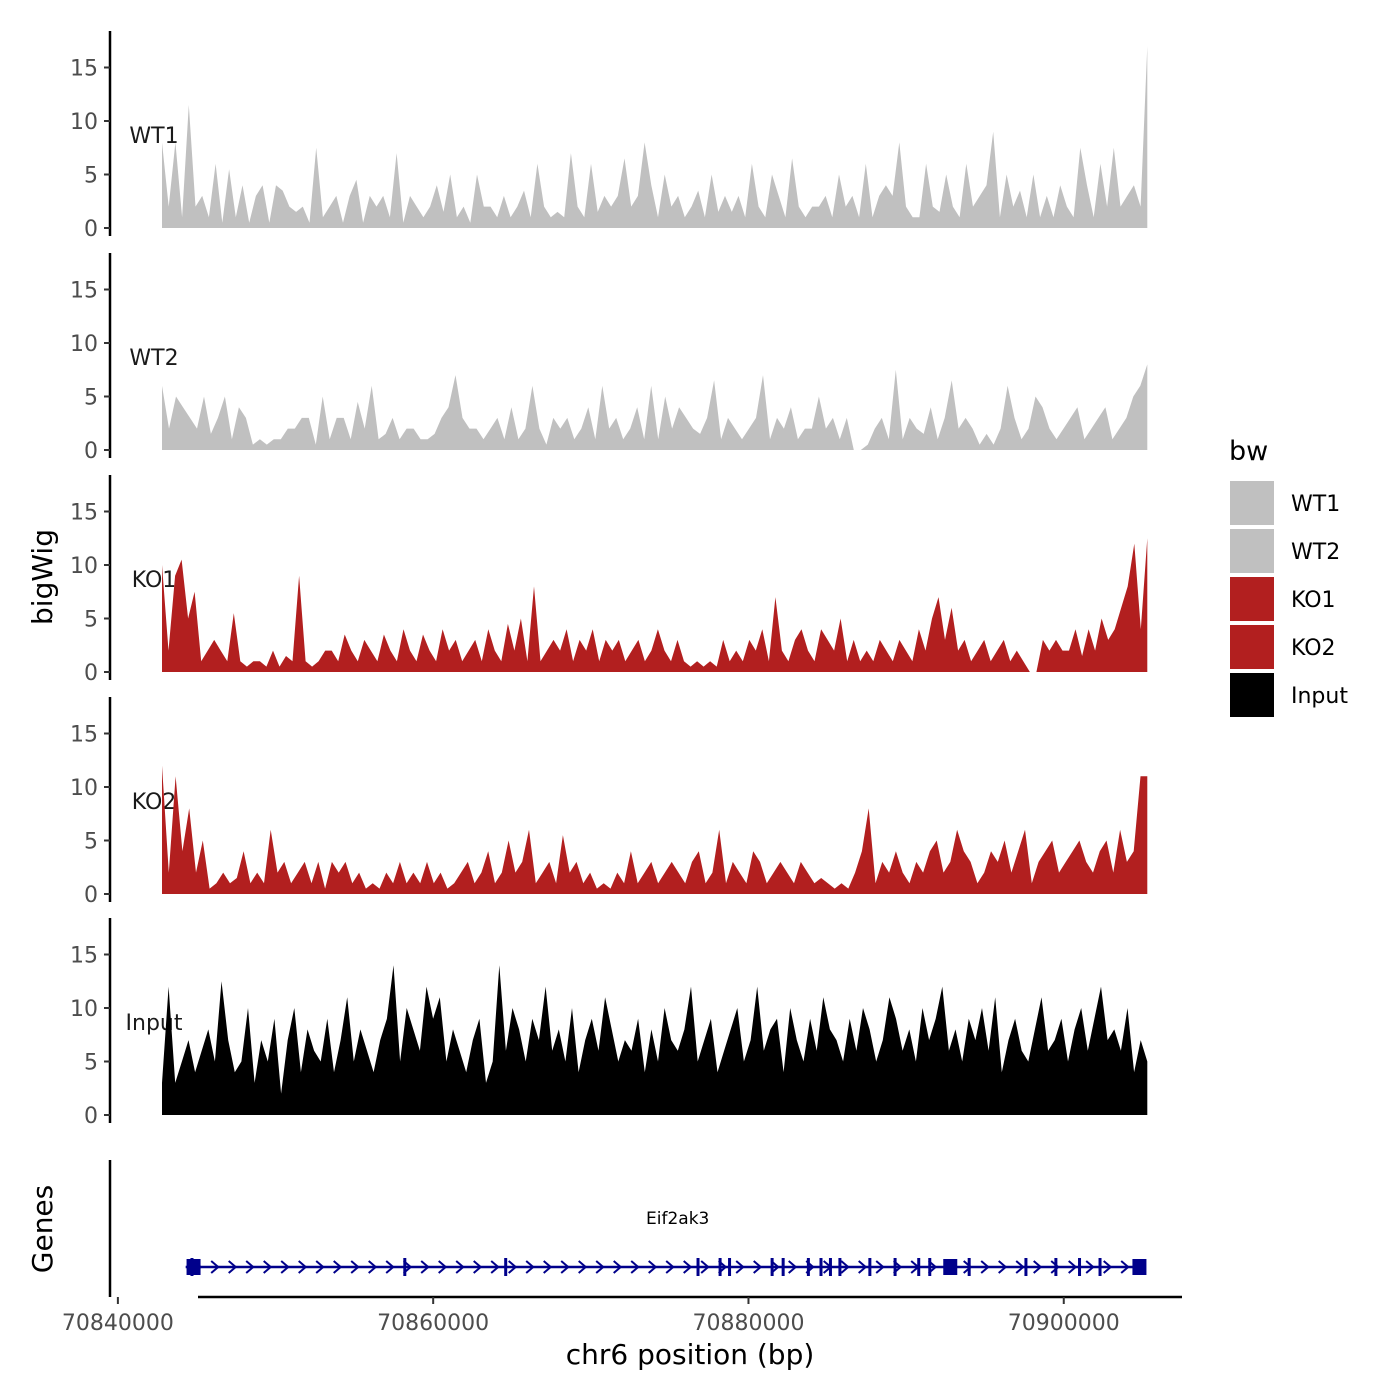  Describe the element at coordinates (1288, 695) in the screenshot. I see `legend-entry: Input` at that location.